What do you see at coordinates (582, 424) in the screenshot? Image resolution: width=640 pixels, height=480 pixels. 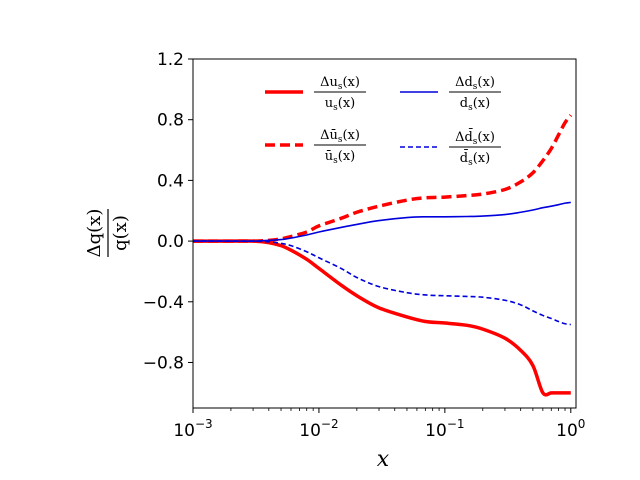 I see `x-tick-exponent: 0` at bounding box center [582, 424].